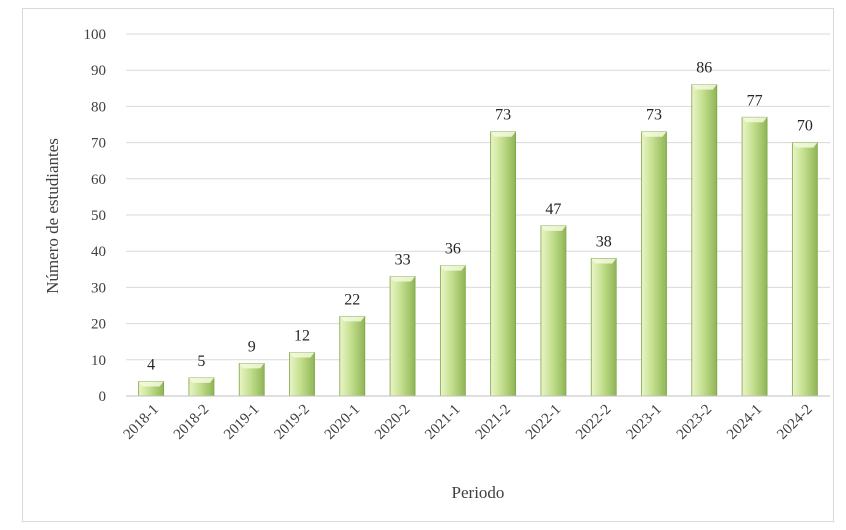 The height and width of the screenshot is (530, 846). What do you see at coordinates (553, 209) in the screenshot?
I see `bar-value-label: 47` at bounding box center [553, 209].